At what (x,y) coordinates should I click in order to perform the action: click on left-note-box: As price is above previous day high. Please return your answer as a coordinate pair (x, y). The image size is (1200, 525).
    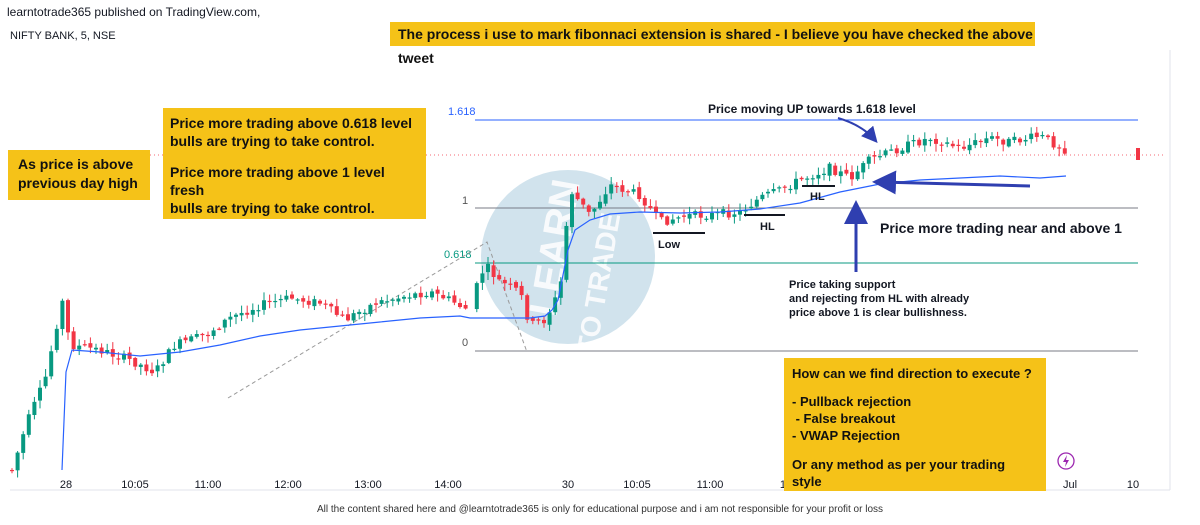
    Looking at the image, I should click on (79, 175).